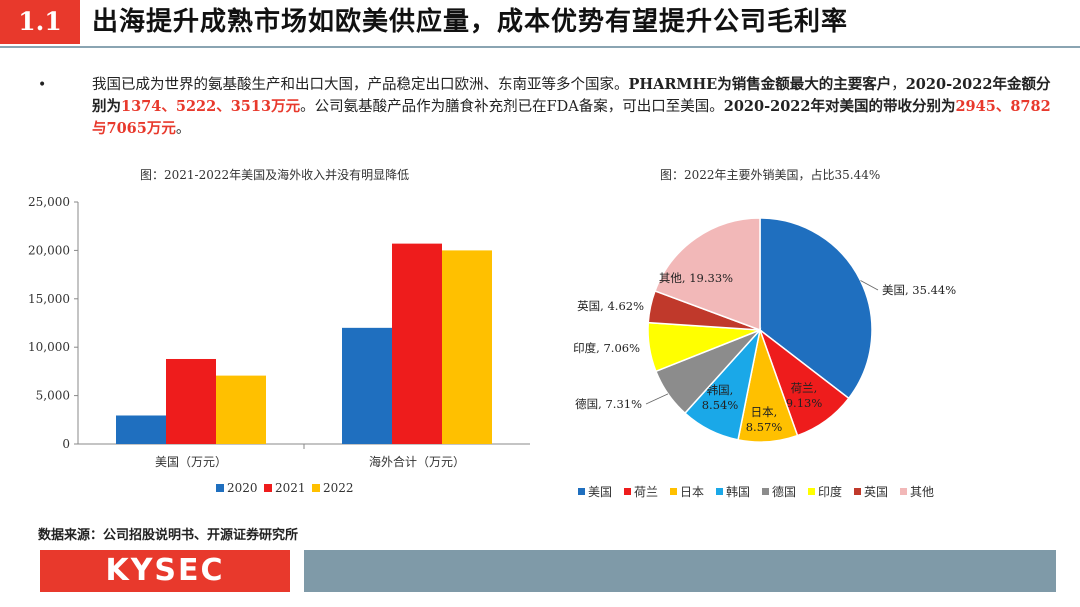 The image size is (1080, 607). I want to click on pie-label: 荷兰,, so click(804, 388).